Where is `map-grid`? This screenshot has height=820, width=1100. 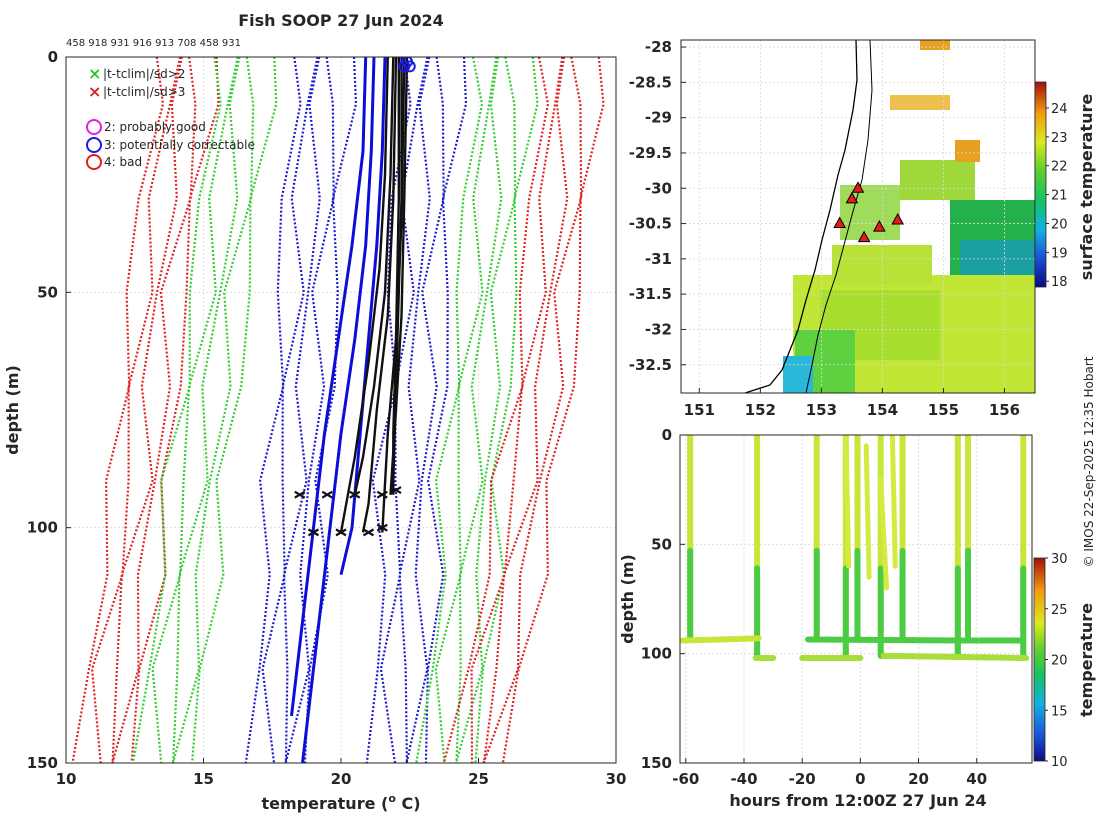
map-grid is located at coordinates (858, 216).